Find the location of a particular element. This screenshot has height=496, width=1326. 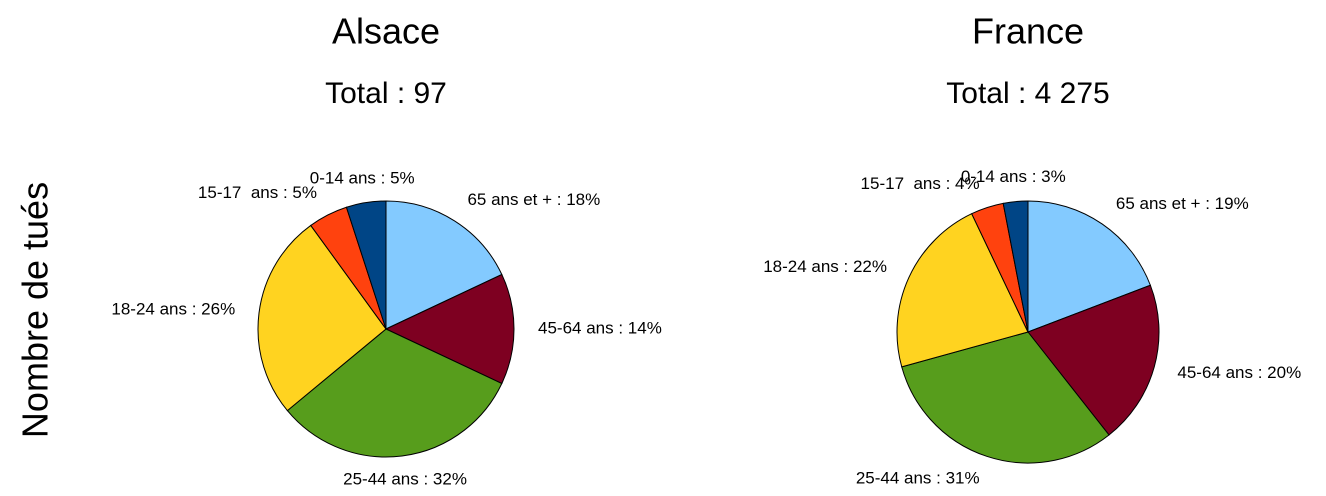

axis-label: Nombre de tués is located at coordinates (35, 310).